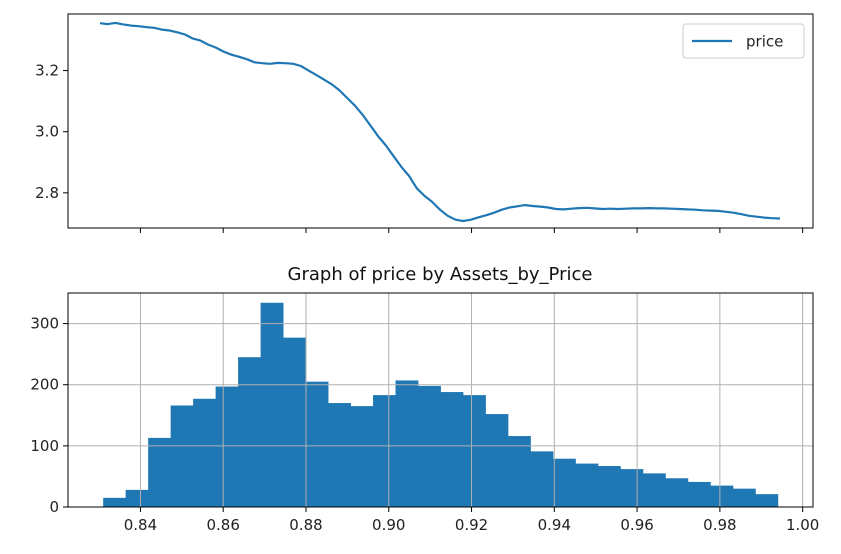  I want to click on x-tick-label: 0.94, so click(554, 525).